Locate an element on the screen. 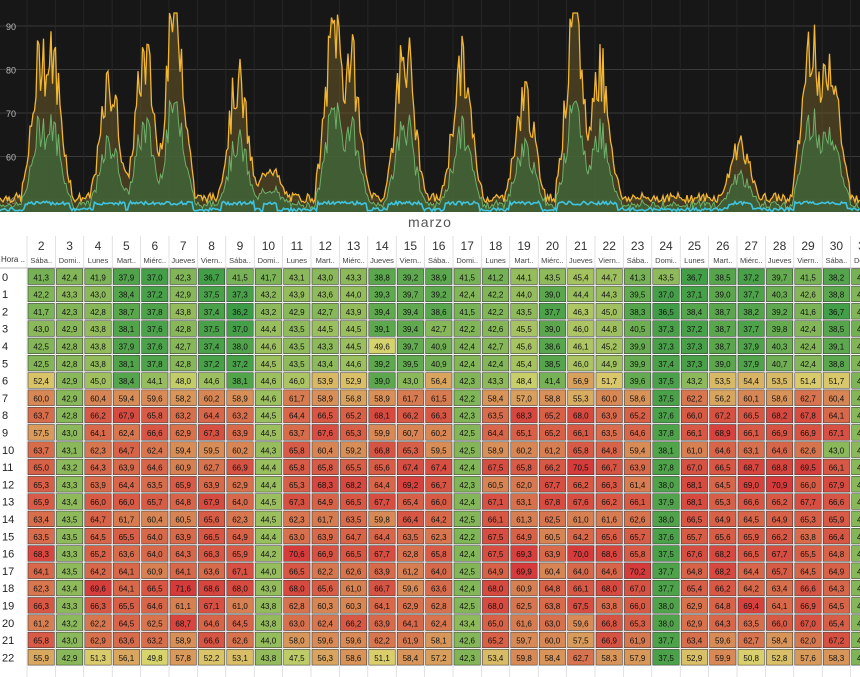 Image resolution: width=860 pixels, height=677 pixels. column-weekday-label: Miérc.. is located at coordinates (155, 260).